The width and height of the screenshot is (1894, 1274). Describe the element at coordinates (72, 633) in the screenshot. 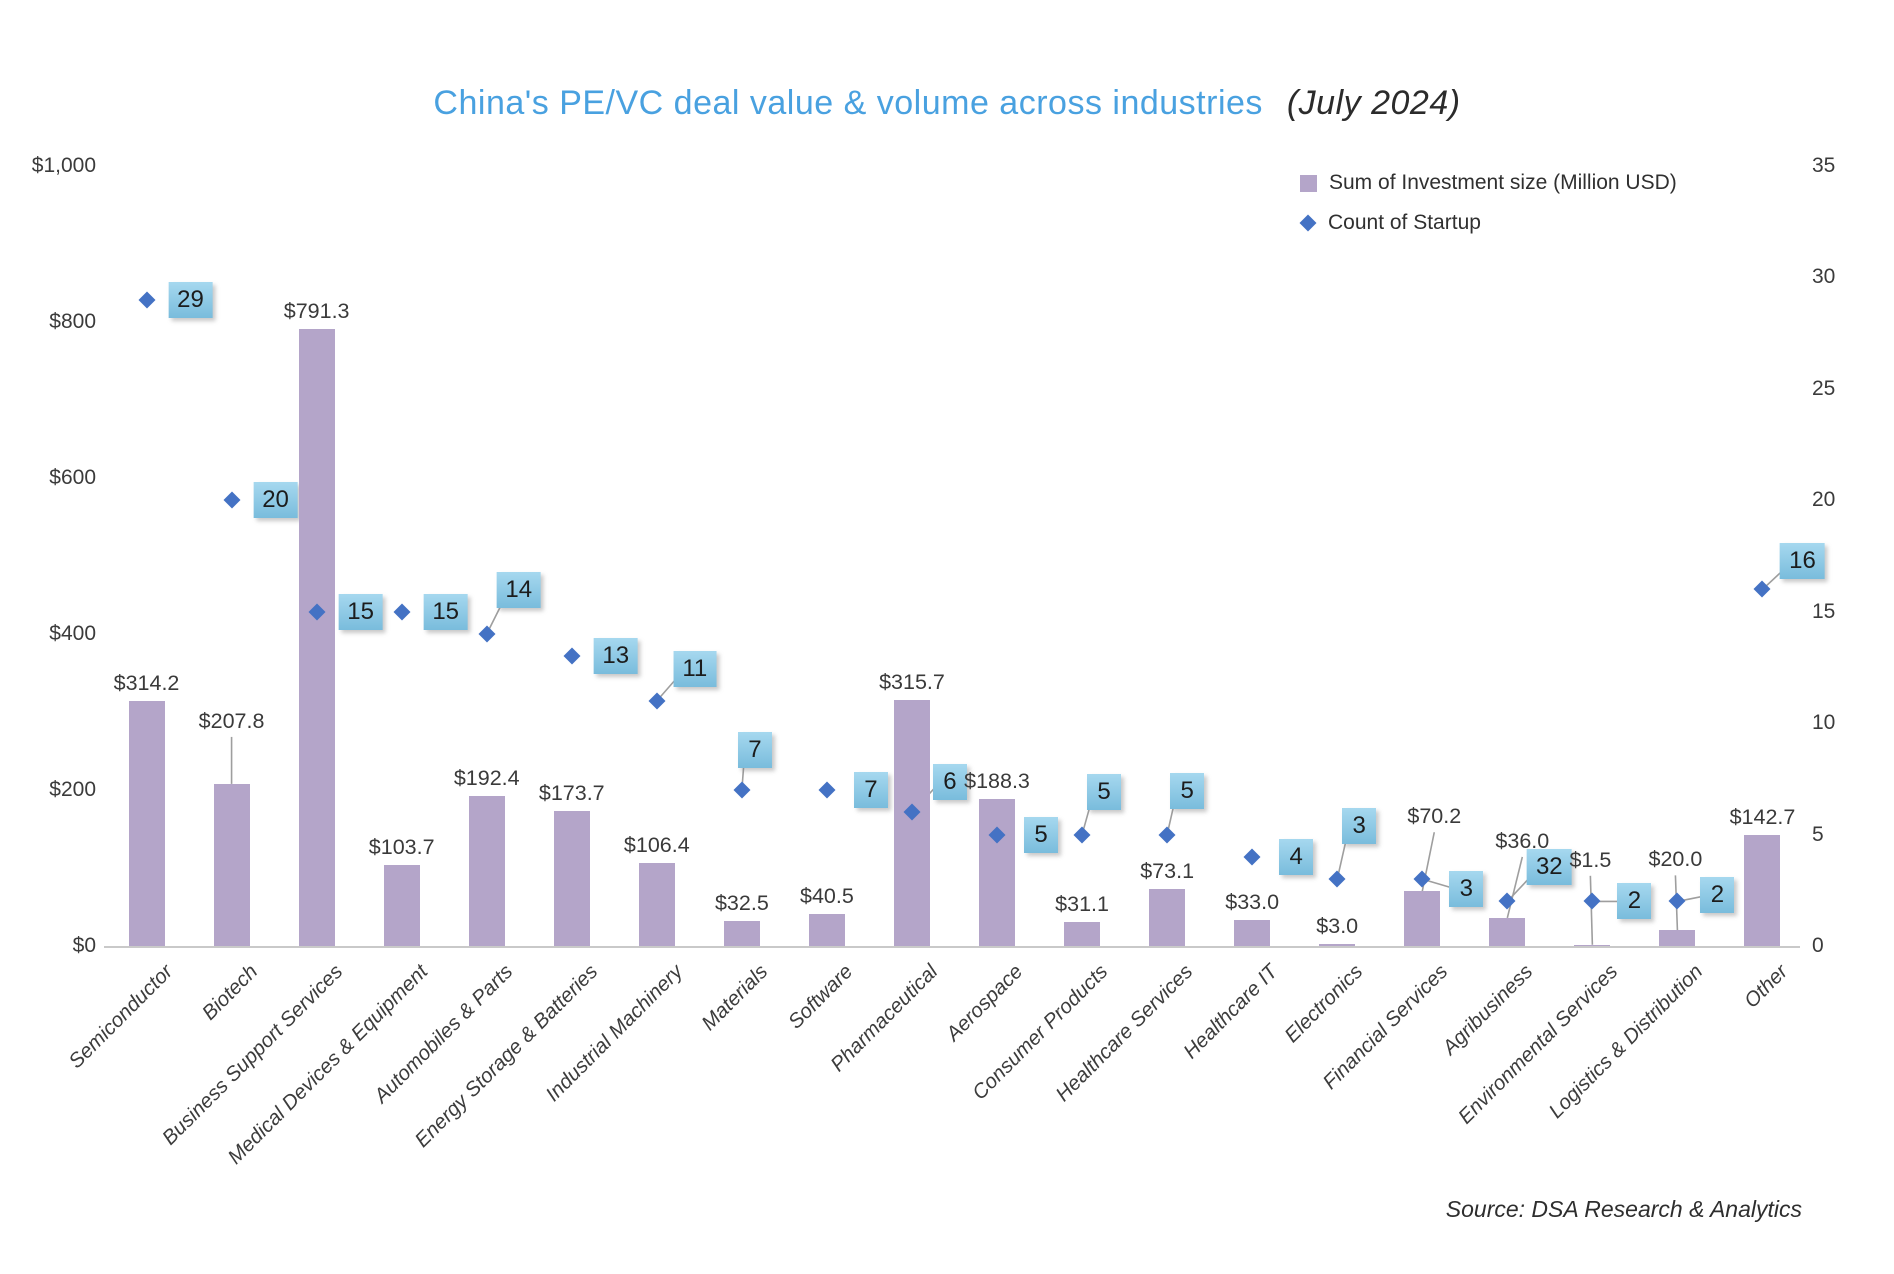

I see `left-axis-tick-label: $400` at that location.